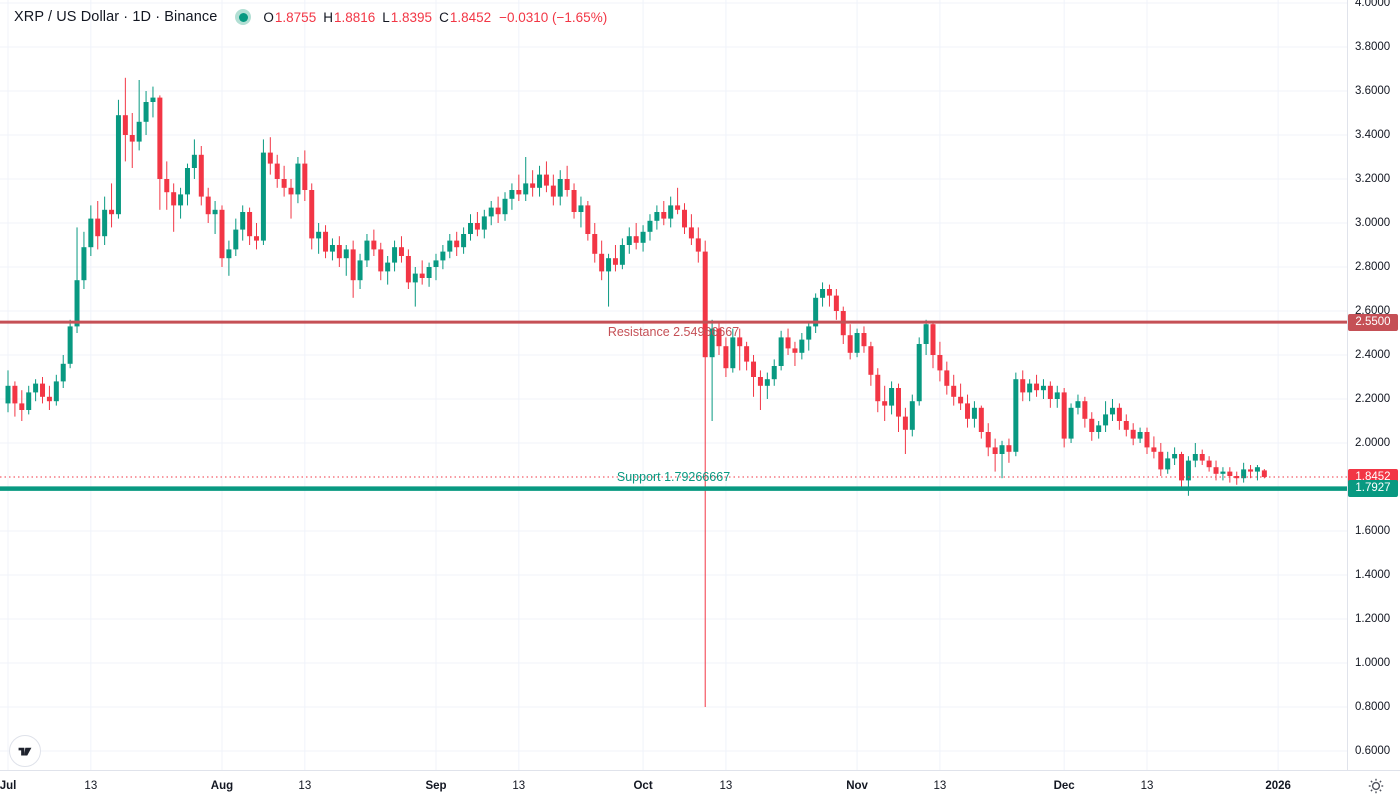  I want to click on symbol-title: XRP / US Dollar · 1D · Binance, so click(116, 17).